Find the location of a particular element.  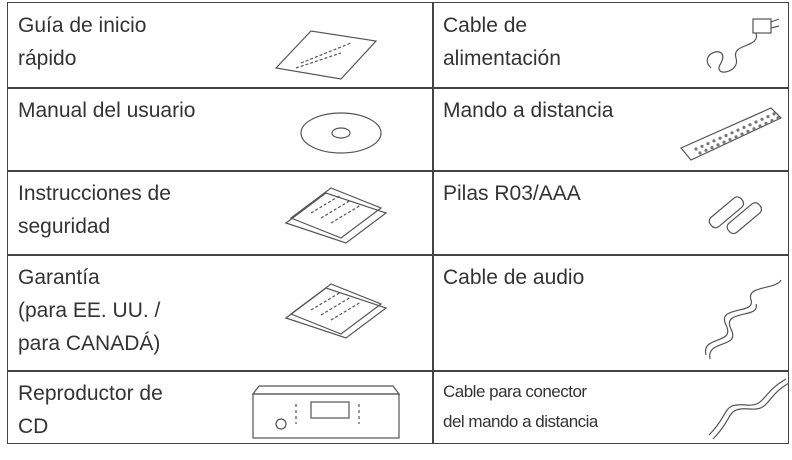

cell-text: Garantía (para EE. UU. / para CANADÁ) is located at coordinates (89, 310).